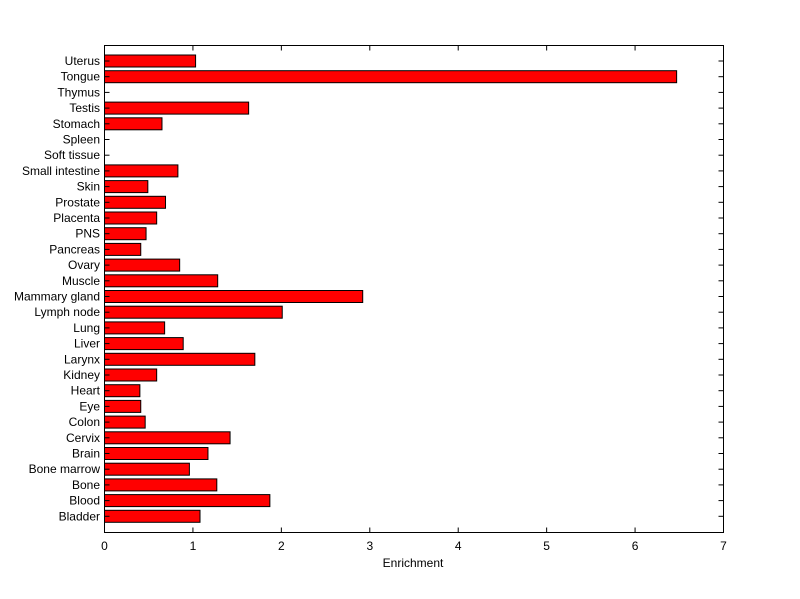  Describe the element at coordinates (82, 359) in the screenshot. I see `y-tick-label-larynx: Larynx` at that location.